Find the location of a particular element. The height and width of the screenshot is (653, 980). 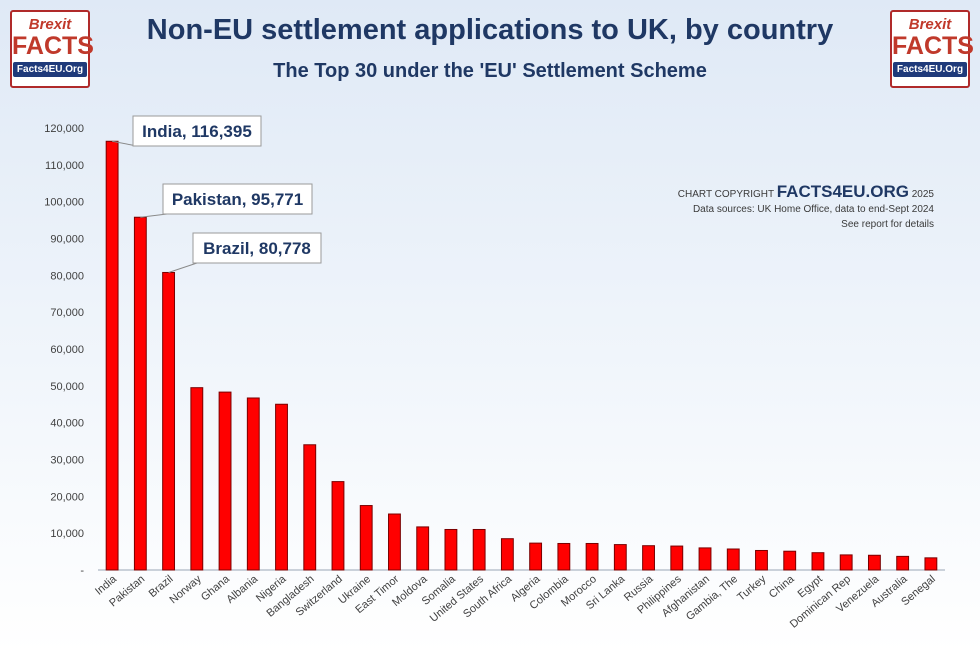

y-tick-label: 50,000 is located at coordinates (67, 387).